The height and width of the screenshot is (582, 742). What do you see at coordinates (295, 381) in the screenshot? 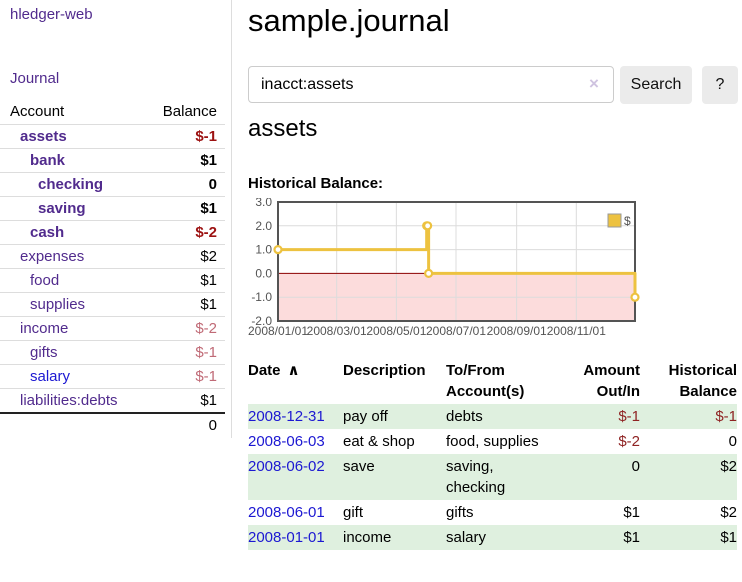
I see `col-header-date: Date ∧` at bounding box center [295, 381].